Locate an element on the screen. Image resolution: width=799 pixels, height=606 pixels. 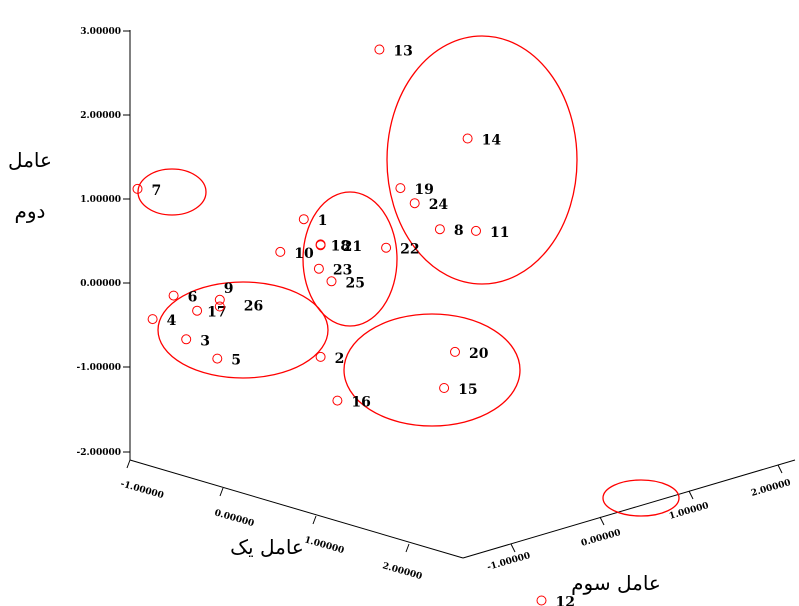
y-tick-label: 2.00000 is located at coordinates (100, 116).